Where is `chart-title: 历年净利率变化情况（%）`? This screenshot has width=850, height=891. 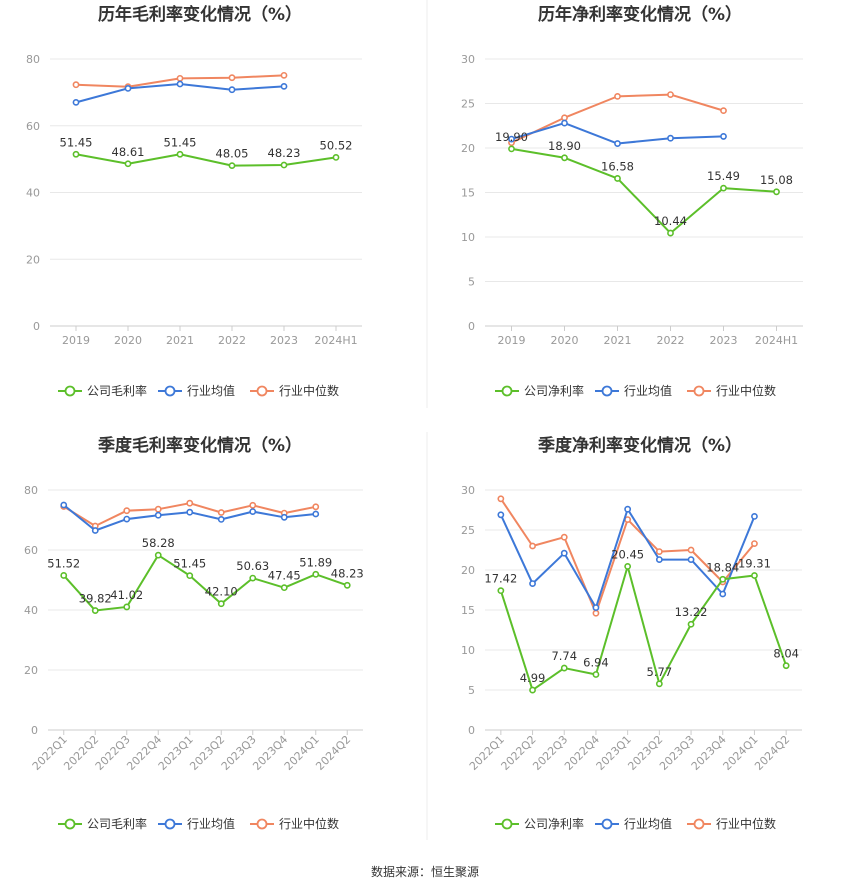
chart-title: 历年净利率变化情况（%） is located at coordinates (640, 14).